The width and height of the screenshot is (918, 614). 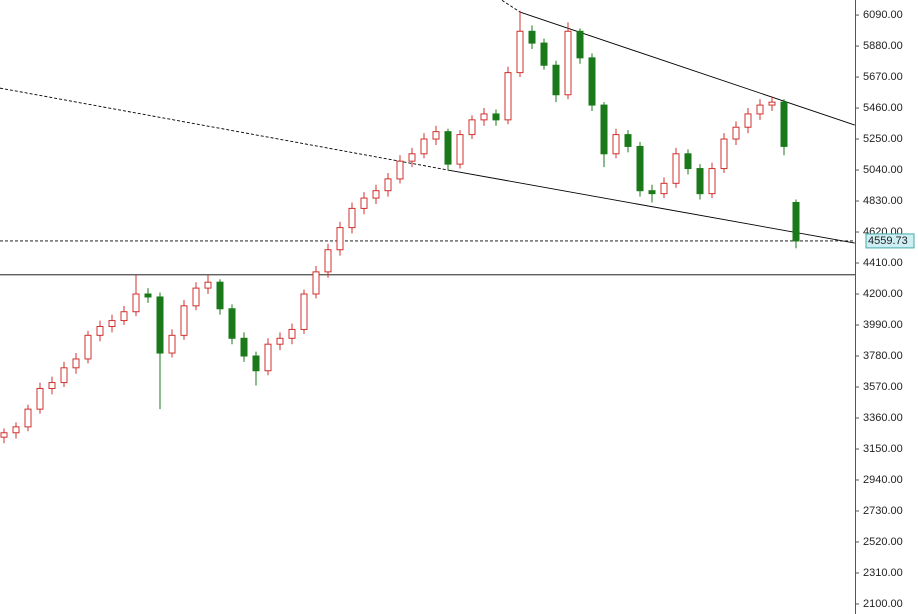 I want to click on y-tick-label: 3990.00, so click(x=883, y=325).